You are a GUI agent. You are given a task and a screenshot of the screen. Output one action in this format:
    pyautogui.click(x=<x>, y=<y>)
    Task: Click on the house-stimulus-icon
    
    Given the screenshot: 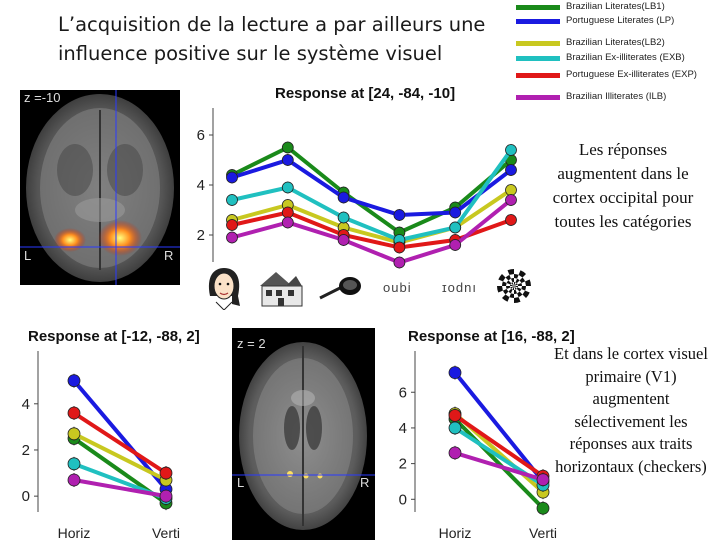 What is the action you would take?
    pyautogui.click(x=281, y=289)
    